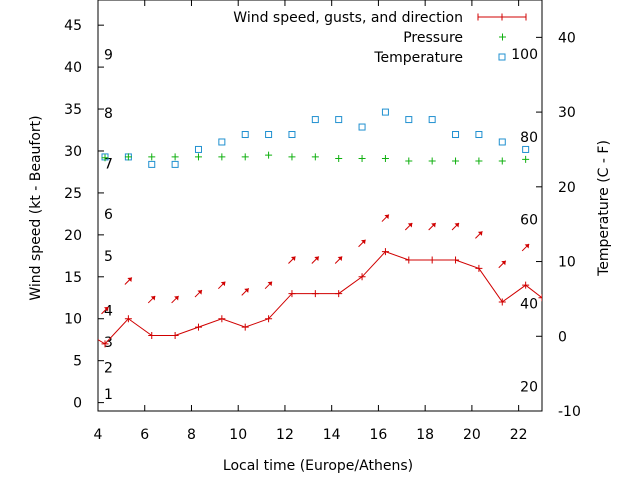 This screenshot has height=480, width=640. What do you see at coordinates (36, 207) in the screenshot?
I see `y-axis-left-label: Wind speed (kt - Beaufort)` at bounding box center [36, 207].